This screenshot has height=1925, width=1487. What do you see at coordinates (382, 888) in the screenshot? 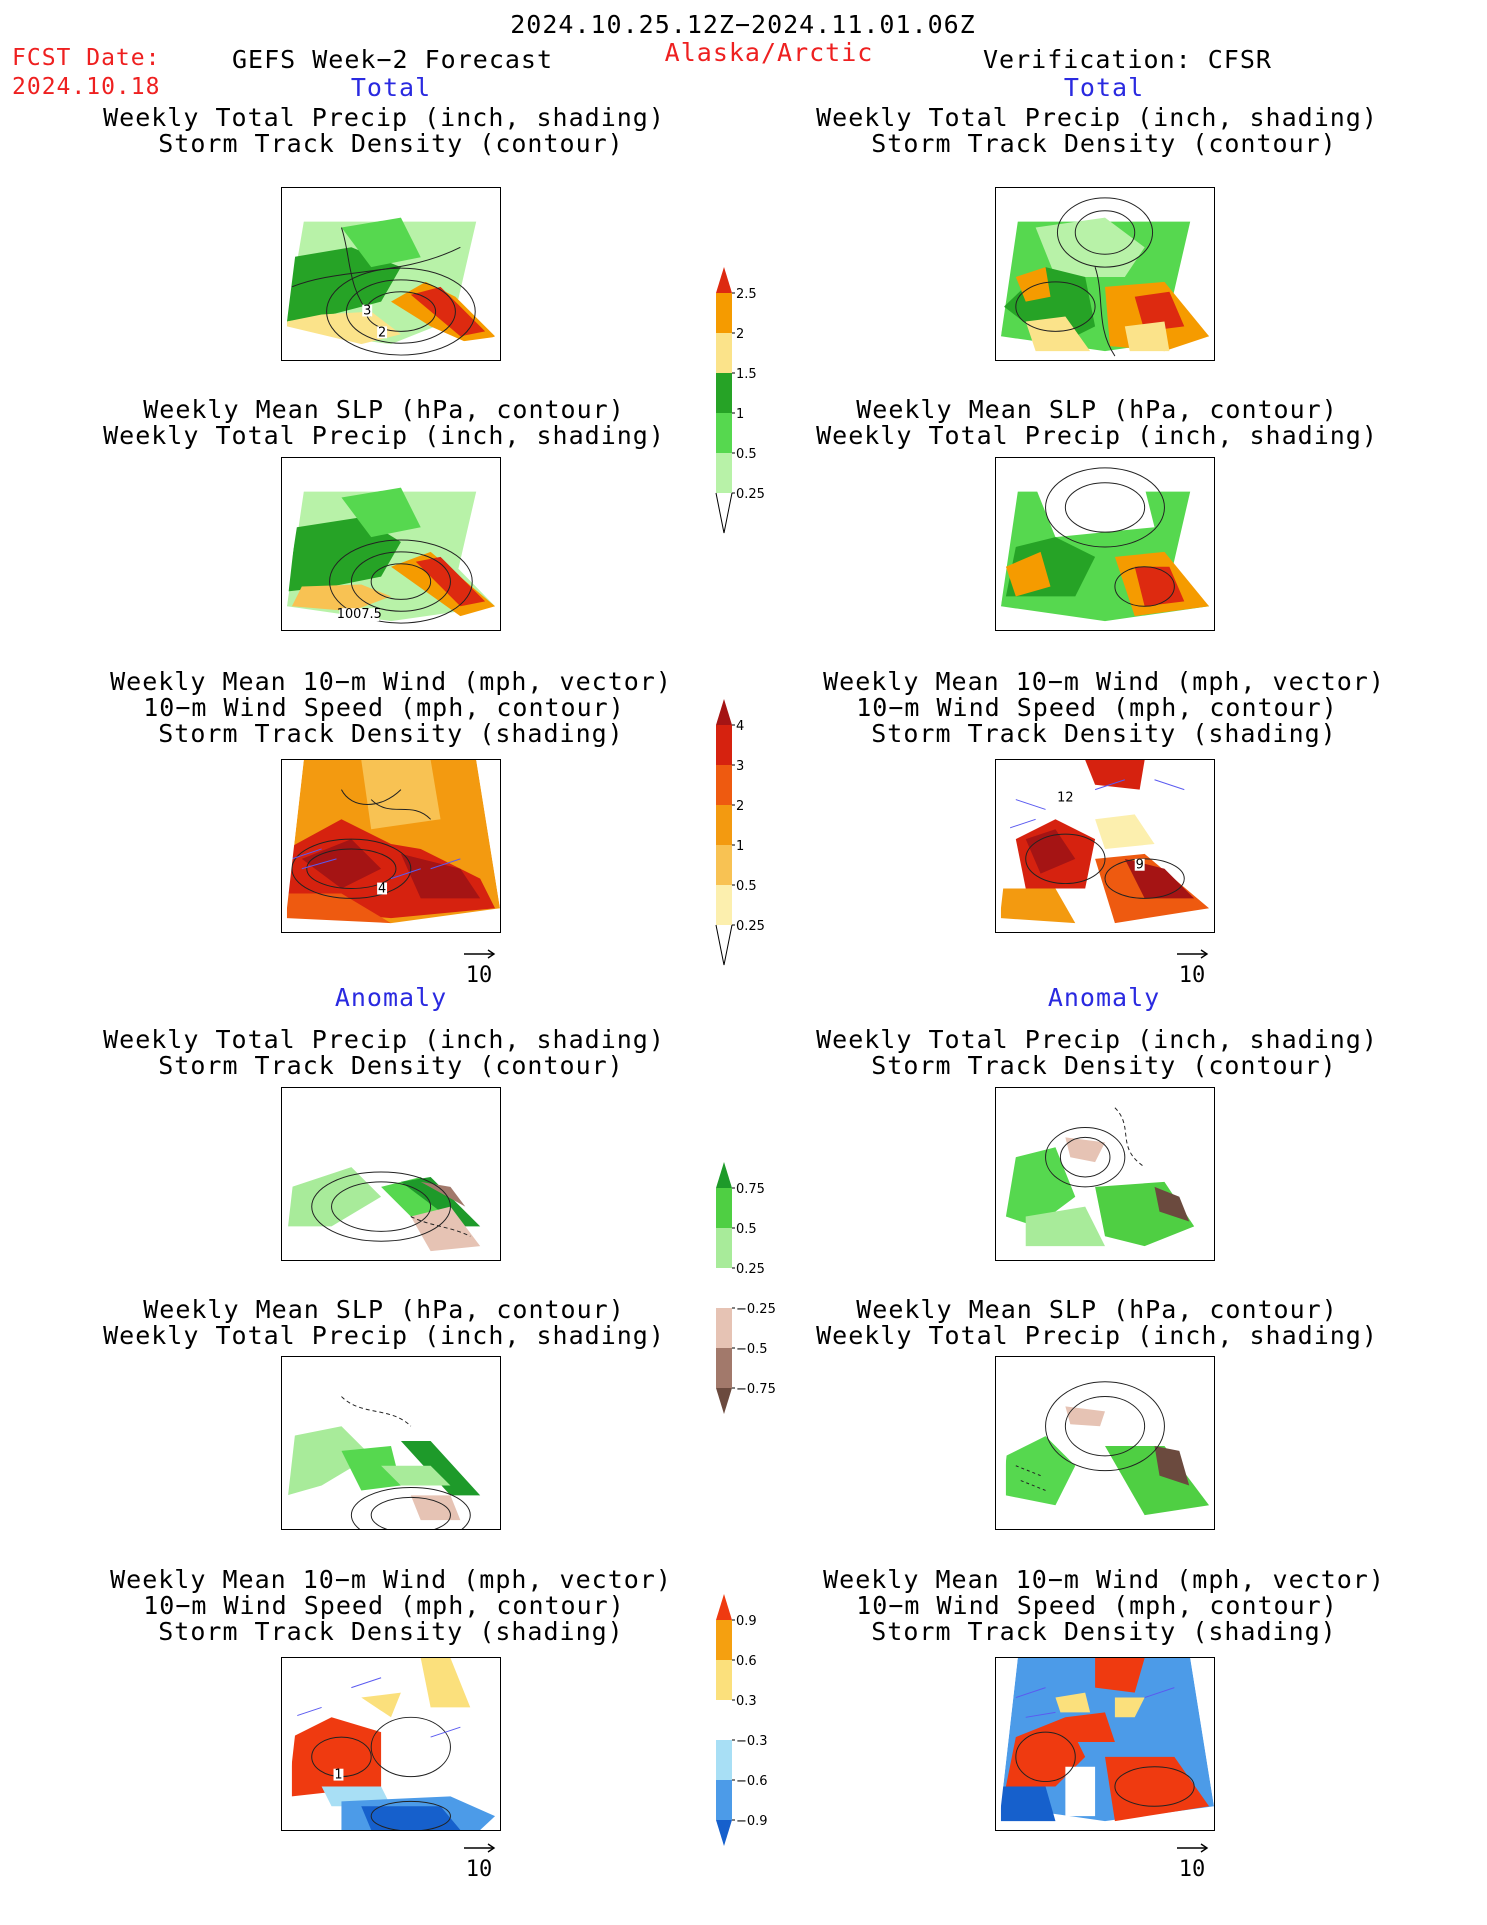
I see `contour-label: 4` at bounding box center [382, 888].